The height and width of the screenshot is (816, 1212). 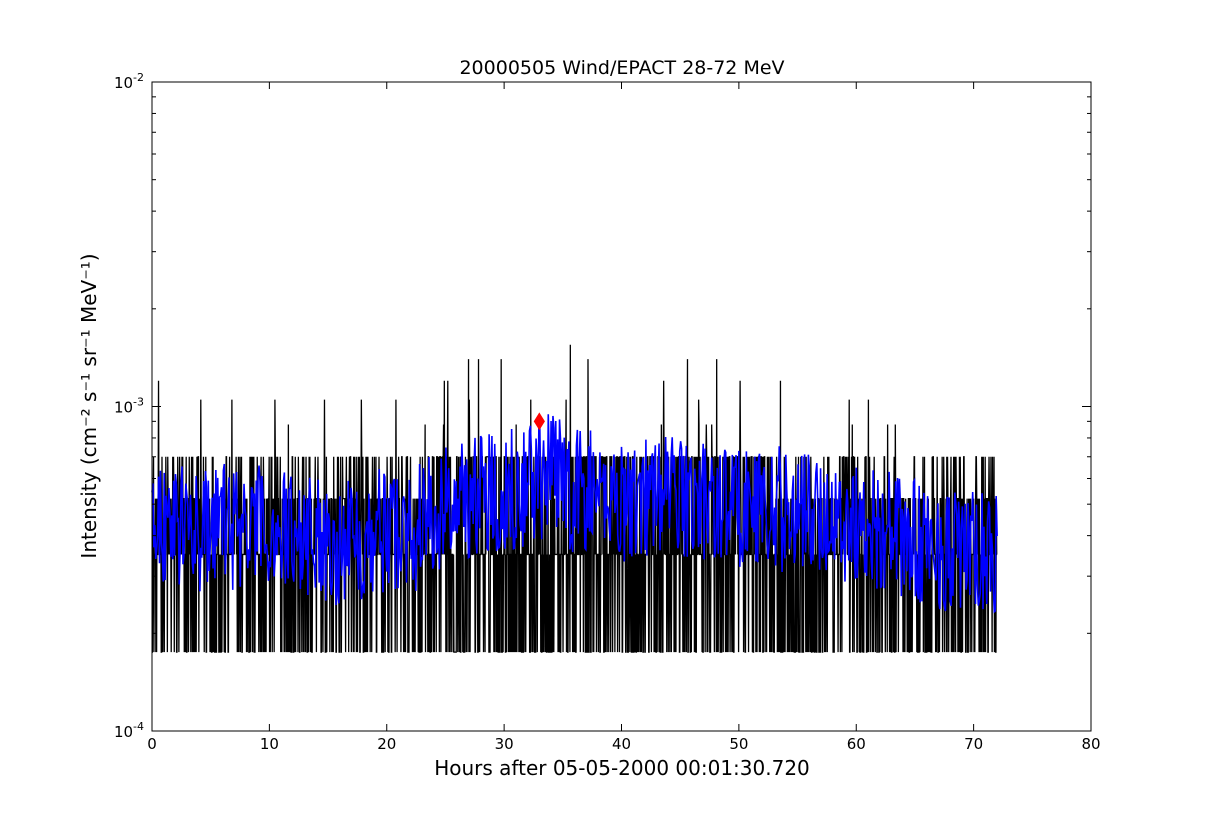 What do you see at coordinates (269, 744) in the screenshot?
I see `x-tick-label: 10` at bounding box center [269, 744].